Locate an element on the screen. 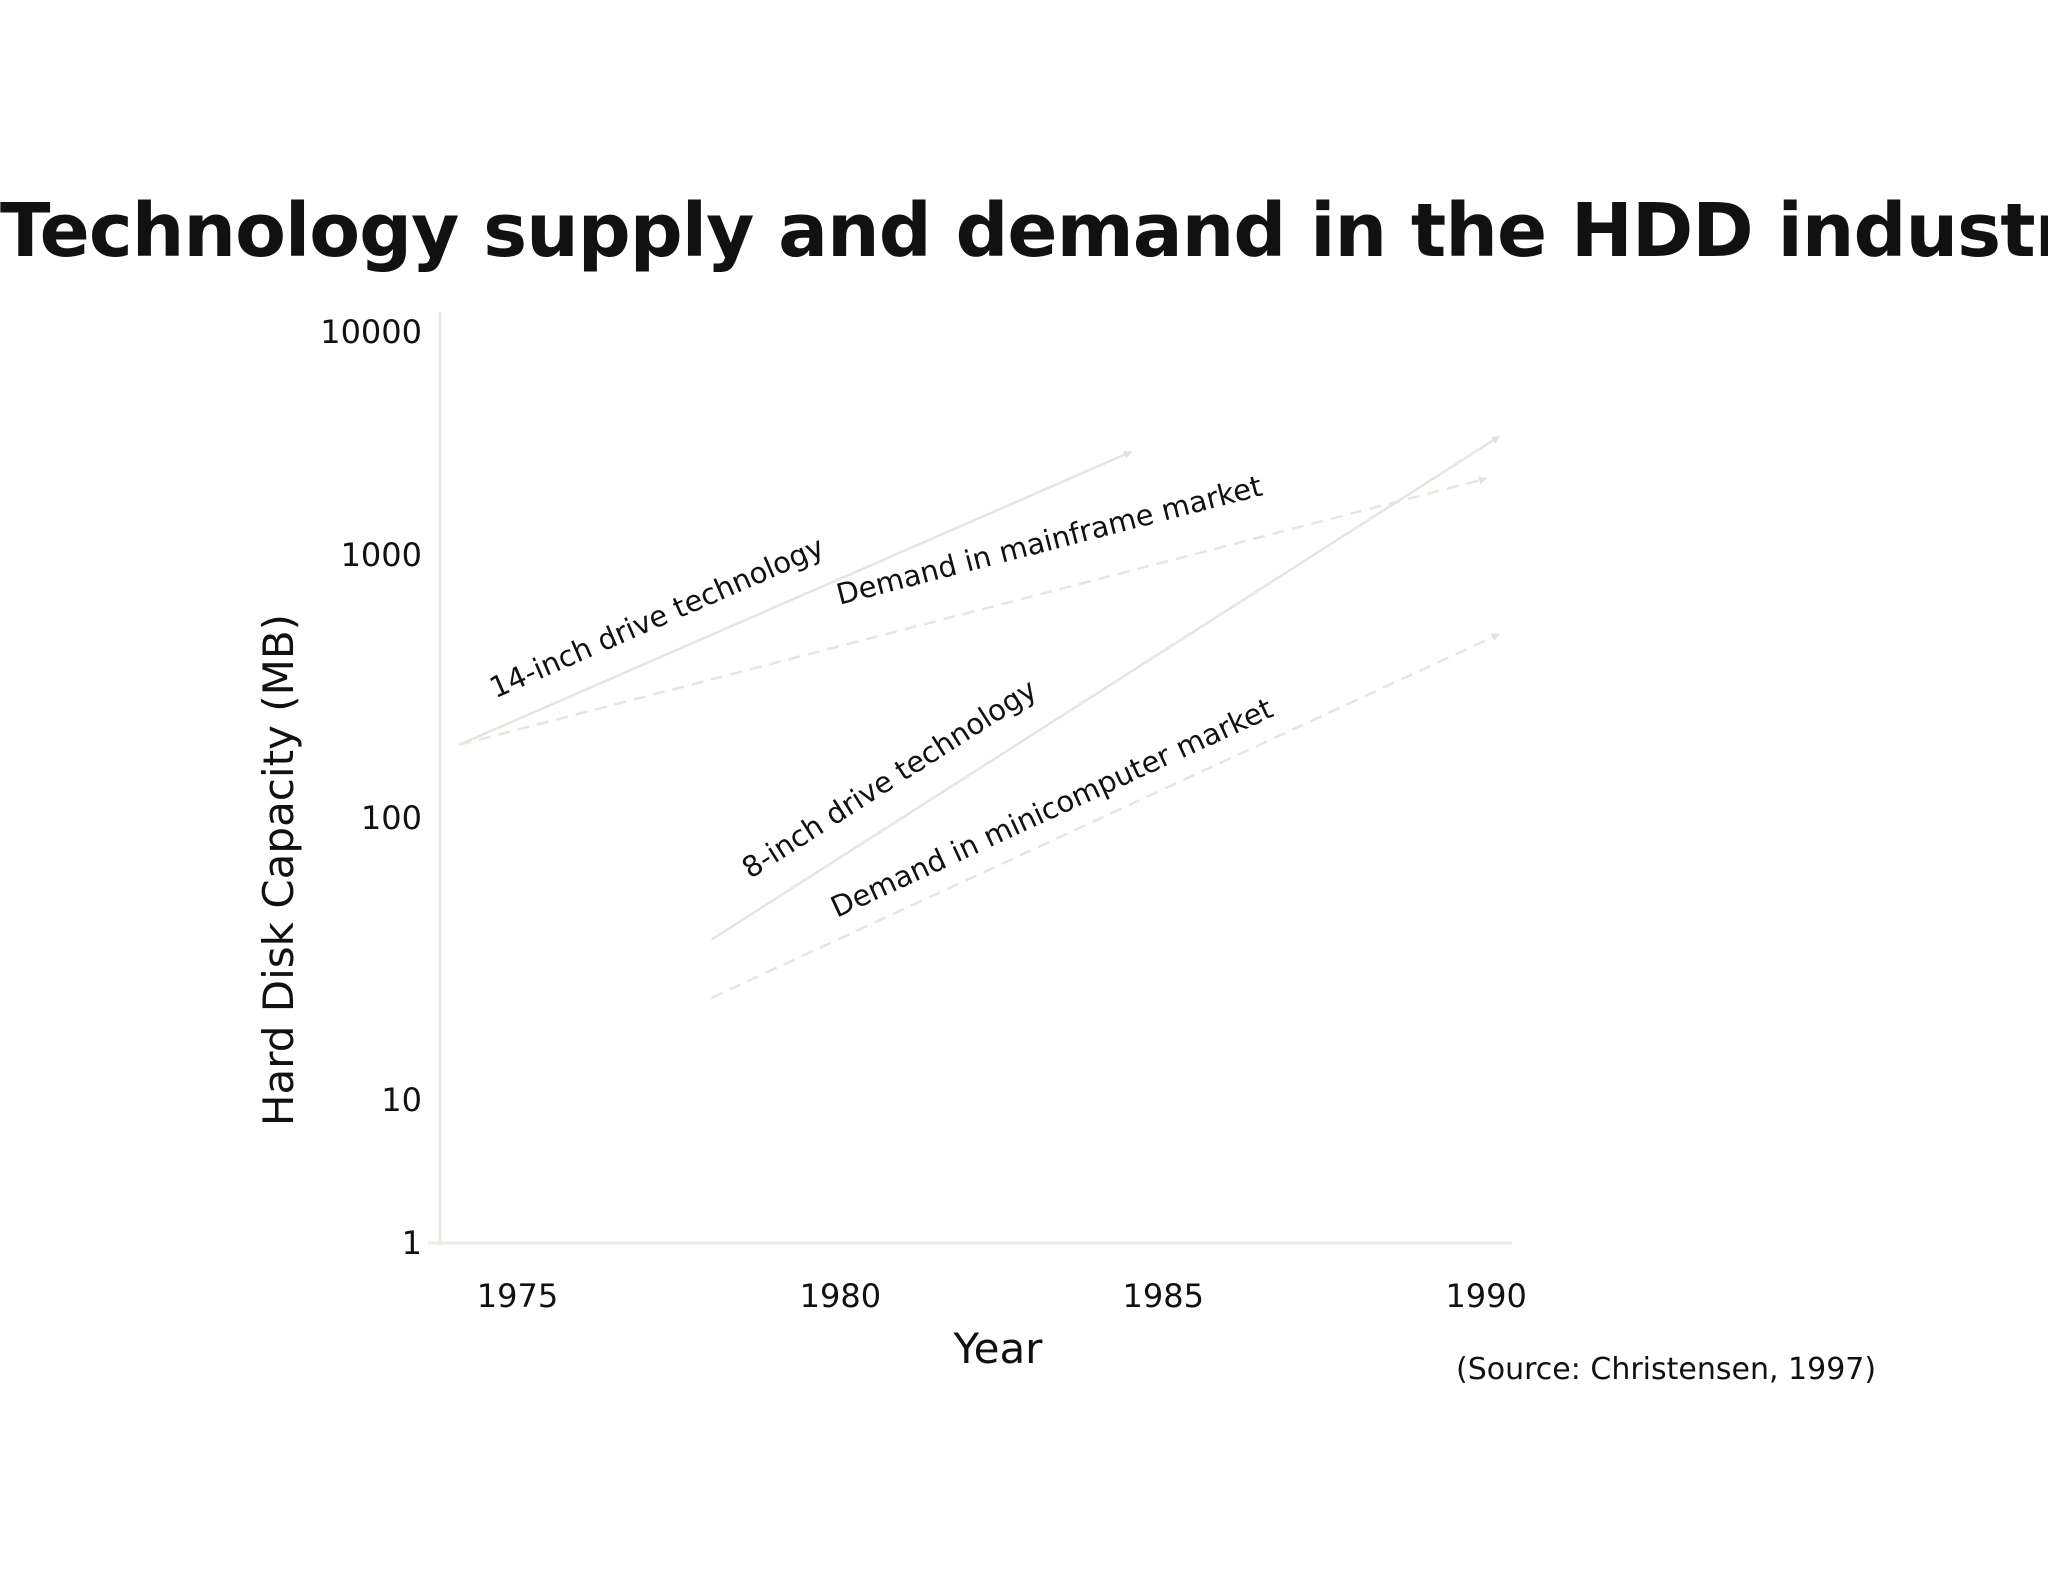 Image resolution: width=2048 pixels, height=1582 pixels. series-label: 8-inch drive technology is located at coordinates (889, 778).